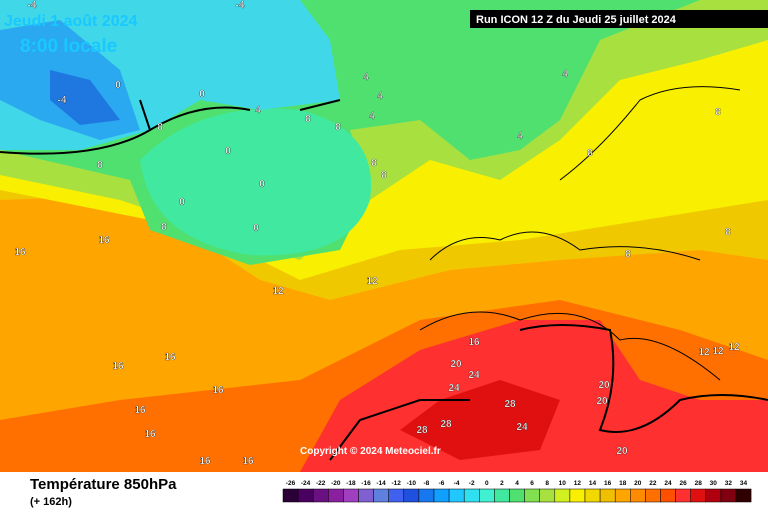 Image resolution: width=768 pixels, height=517 pixels. Describe the element at coordinates (351, 483) in the screenshot. I see `legend-label: -18` at that location.